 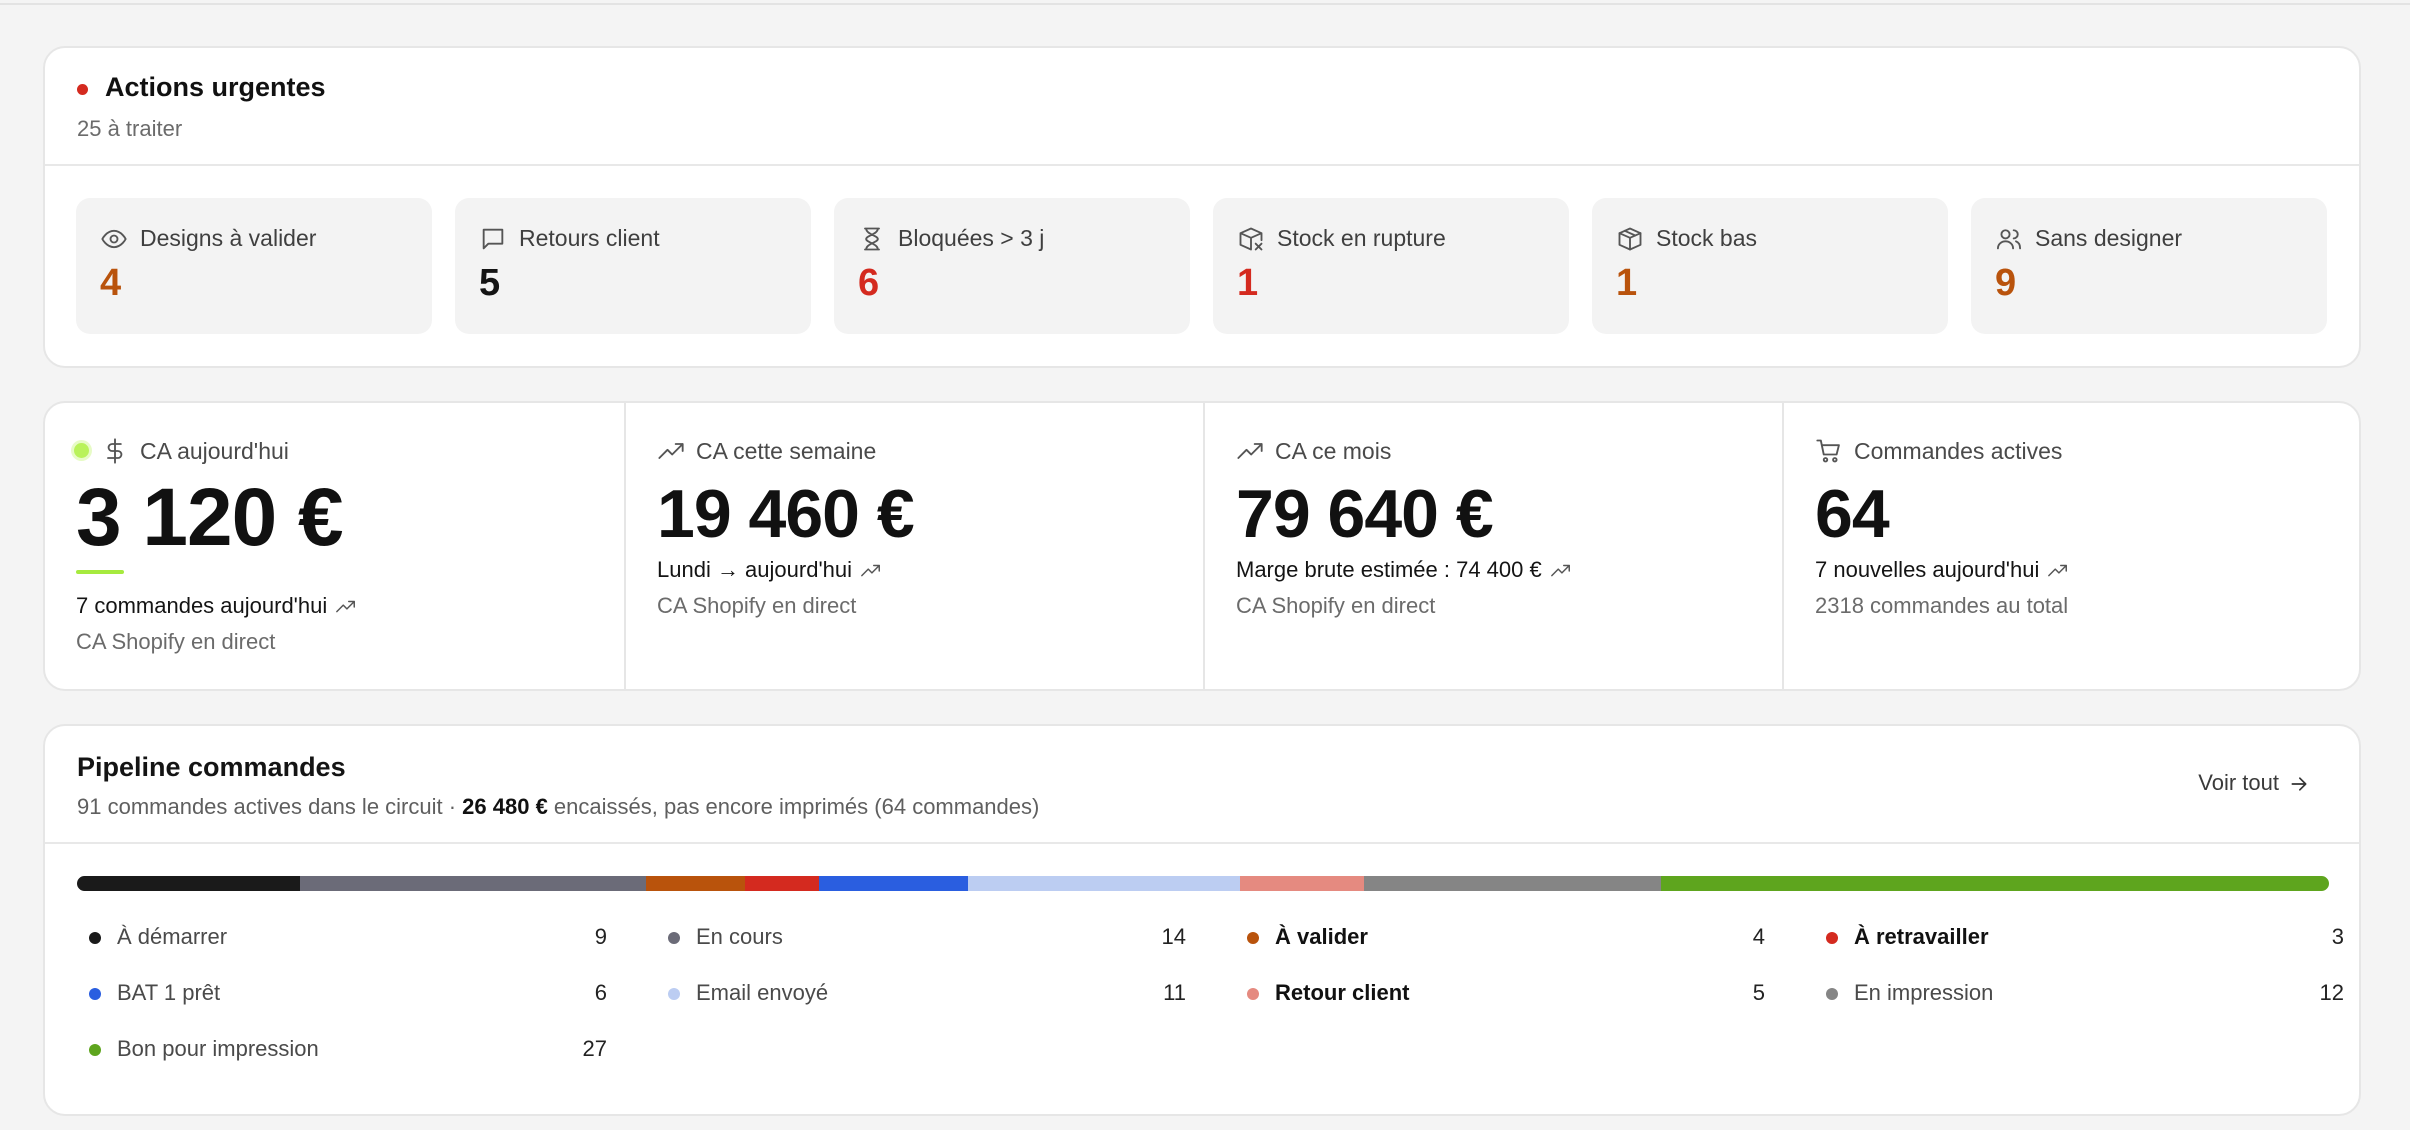 I want to click on users-icon, so click(x=2009, y=239).